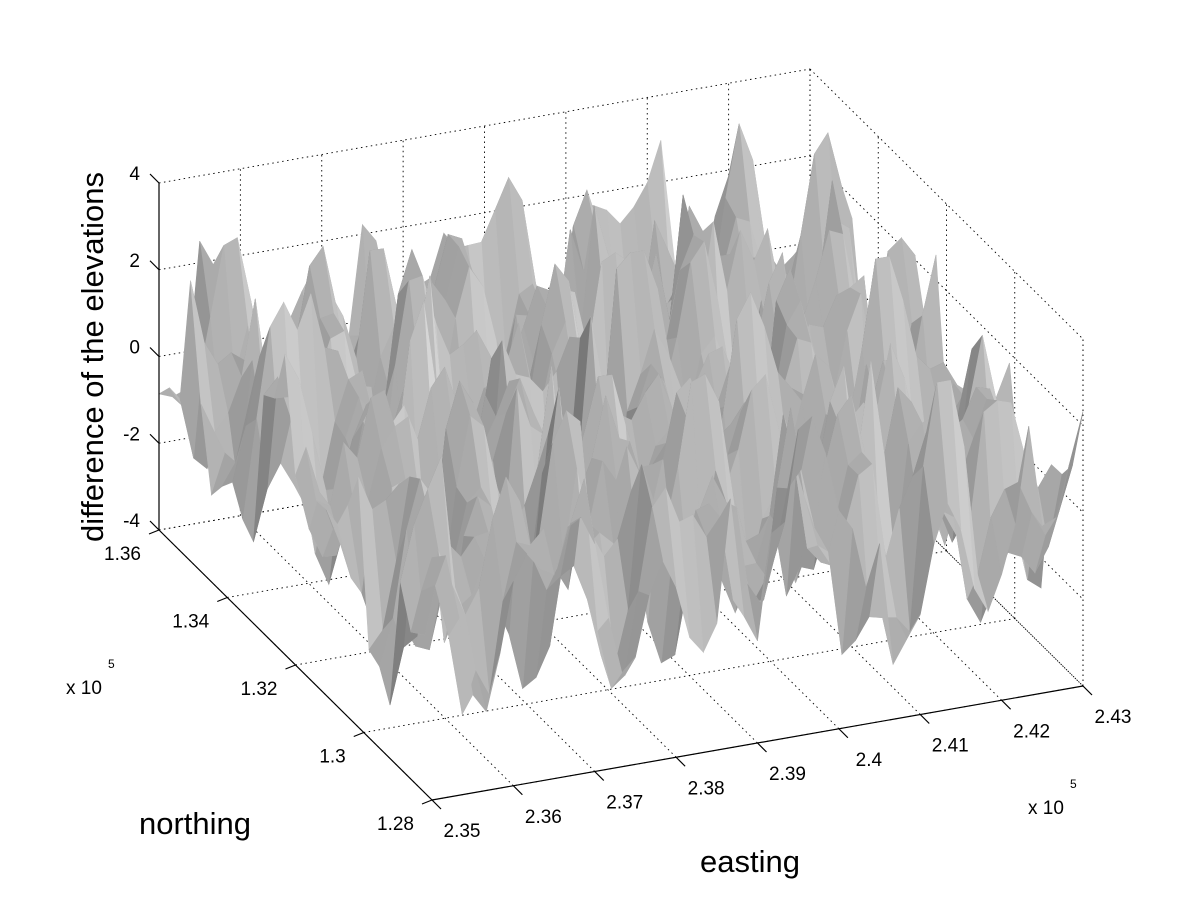 The width and height of the screenshot is (1200, 900). What do you see at coordinates (259, 689) in the screenshot?
I see `y-tick-label: 1.32` at bounding box center [259, 689].